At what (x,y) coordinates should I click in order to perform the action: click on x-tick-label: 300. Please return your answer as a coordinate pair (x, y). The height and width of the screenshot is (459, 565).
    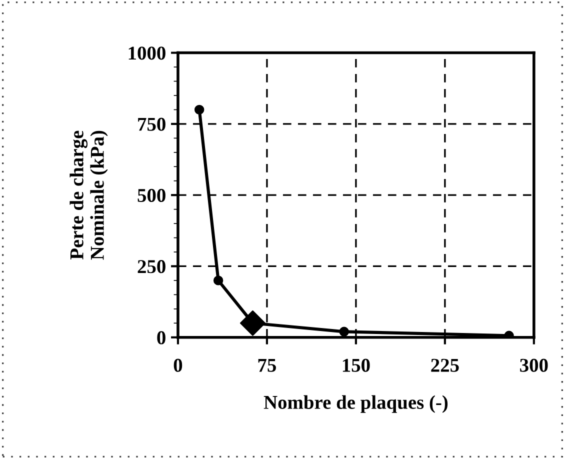
    Looking at the image, I should click on (534, 365).